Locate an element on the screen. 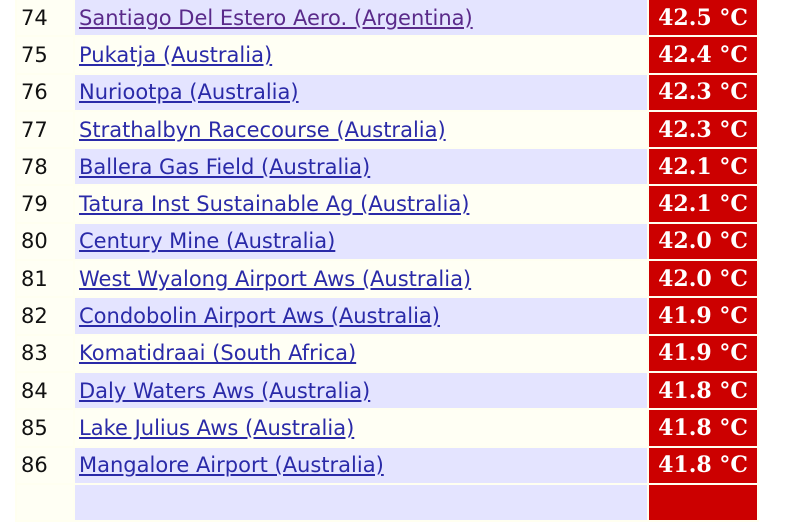 The height and width of the screenshot is (522, 800). rank-cell: 75 is located at coordinates (45, 55).